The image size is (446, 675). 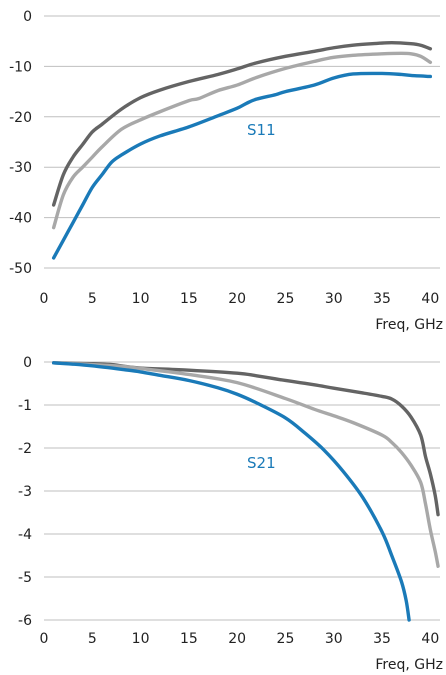 What do you see at coordinates (25, 535) in the screenshot?
I see `y-tick-label: -4` at bounding box center [25, 535].